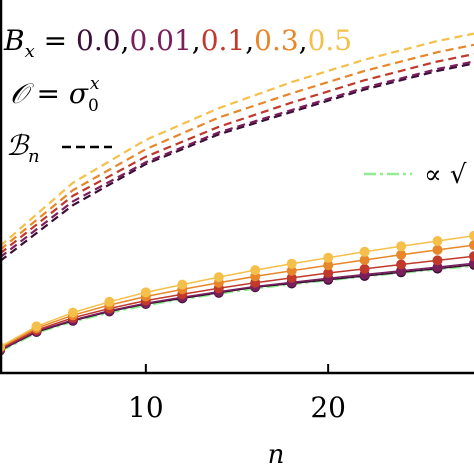 The image size is (474, 474). I want to click on x-tick-label-1: 20, so click(328, 407).